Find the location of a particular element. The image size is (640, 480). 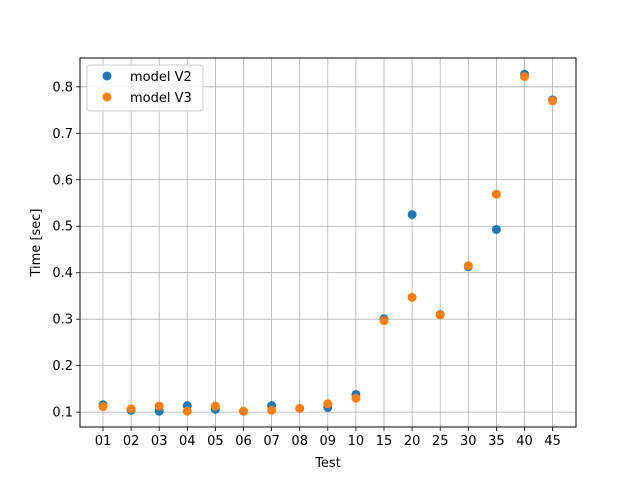

y-tick-label: 0.8 is located at coordinates (62, 87).